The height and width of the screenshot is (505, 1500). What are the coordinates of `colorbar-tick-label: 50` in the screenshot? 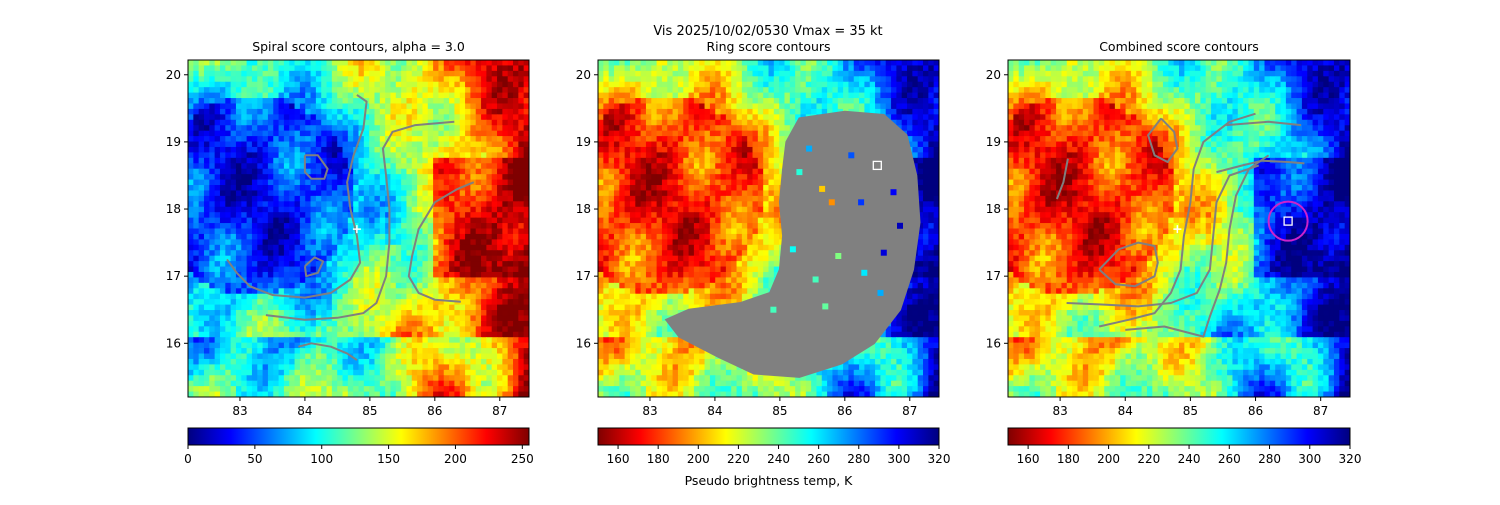 It's located at (254, 459).